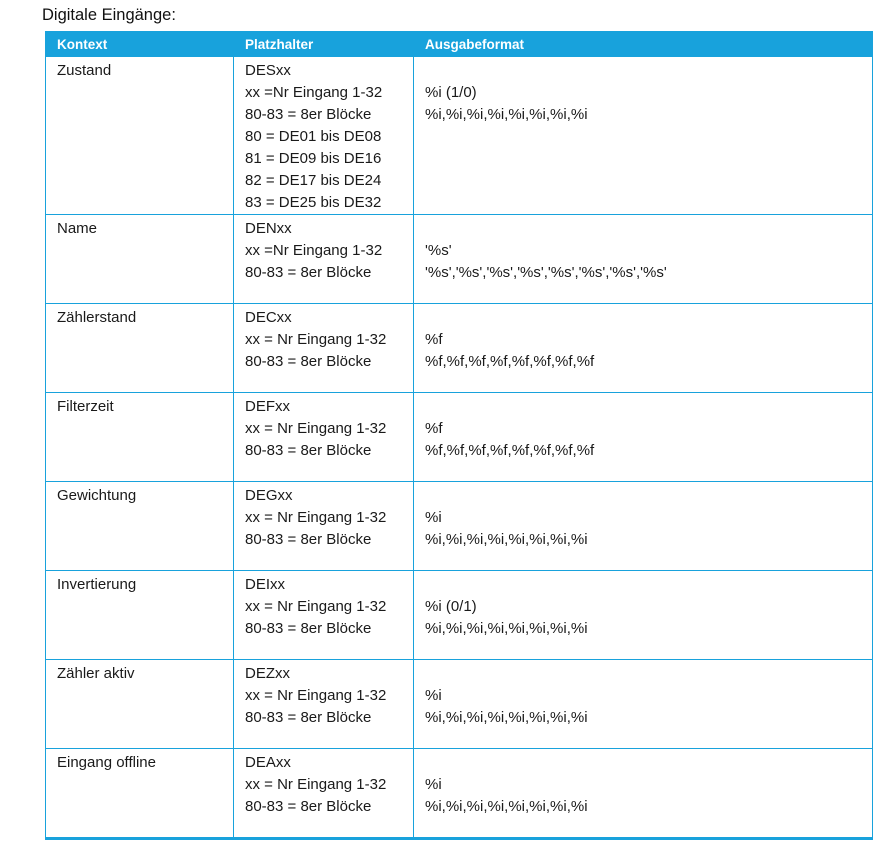  What do you see at coordinates (139, 135) in the screenshot?
I see `cell-kontext: Zustand` at bounding box center [139, 135].